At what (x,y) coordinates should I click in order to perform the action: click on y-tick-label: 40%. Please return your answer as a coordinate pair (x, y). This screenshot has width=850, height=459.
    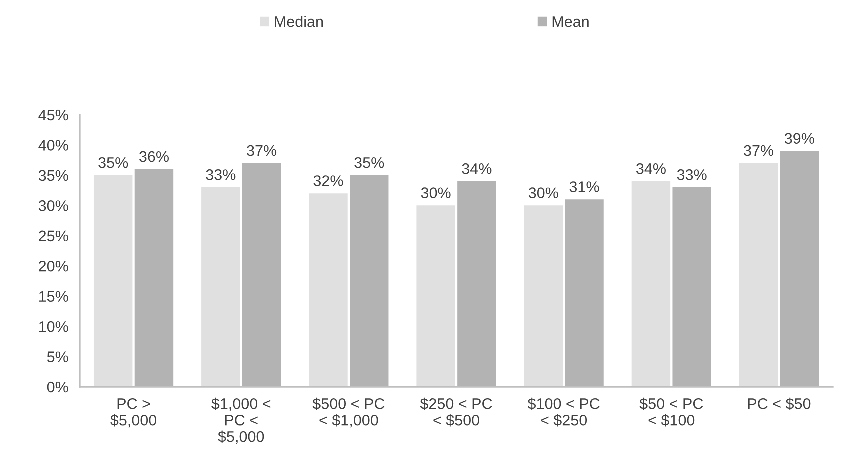
    Looking at the image, I should click on (53, 145).